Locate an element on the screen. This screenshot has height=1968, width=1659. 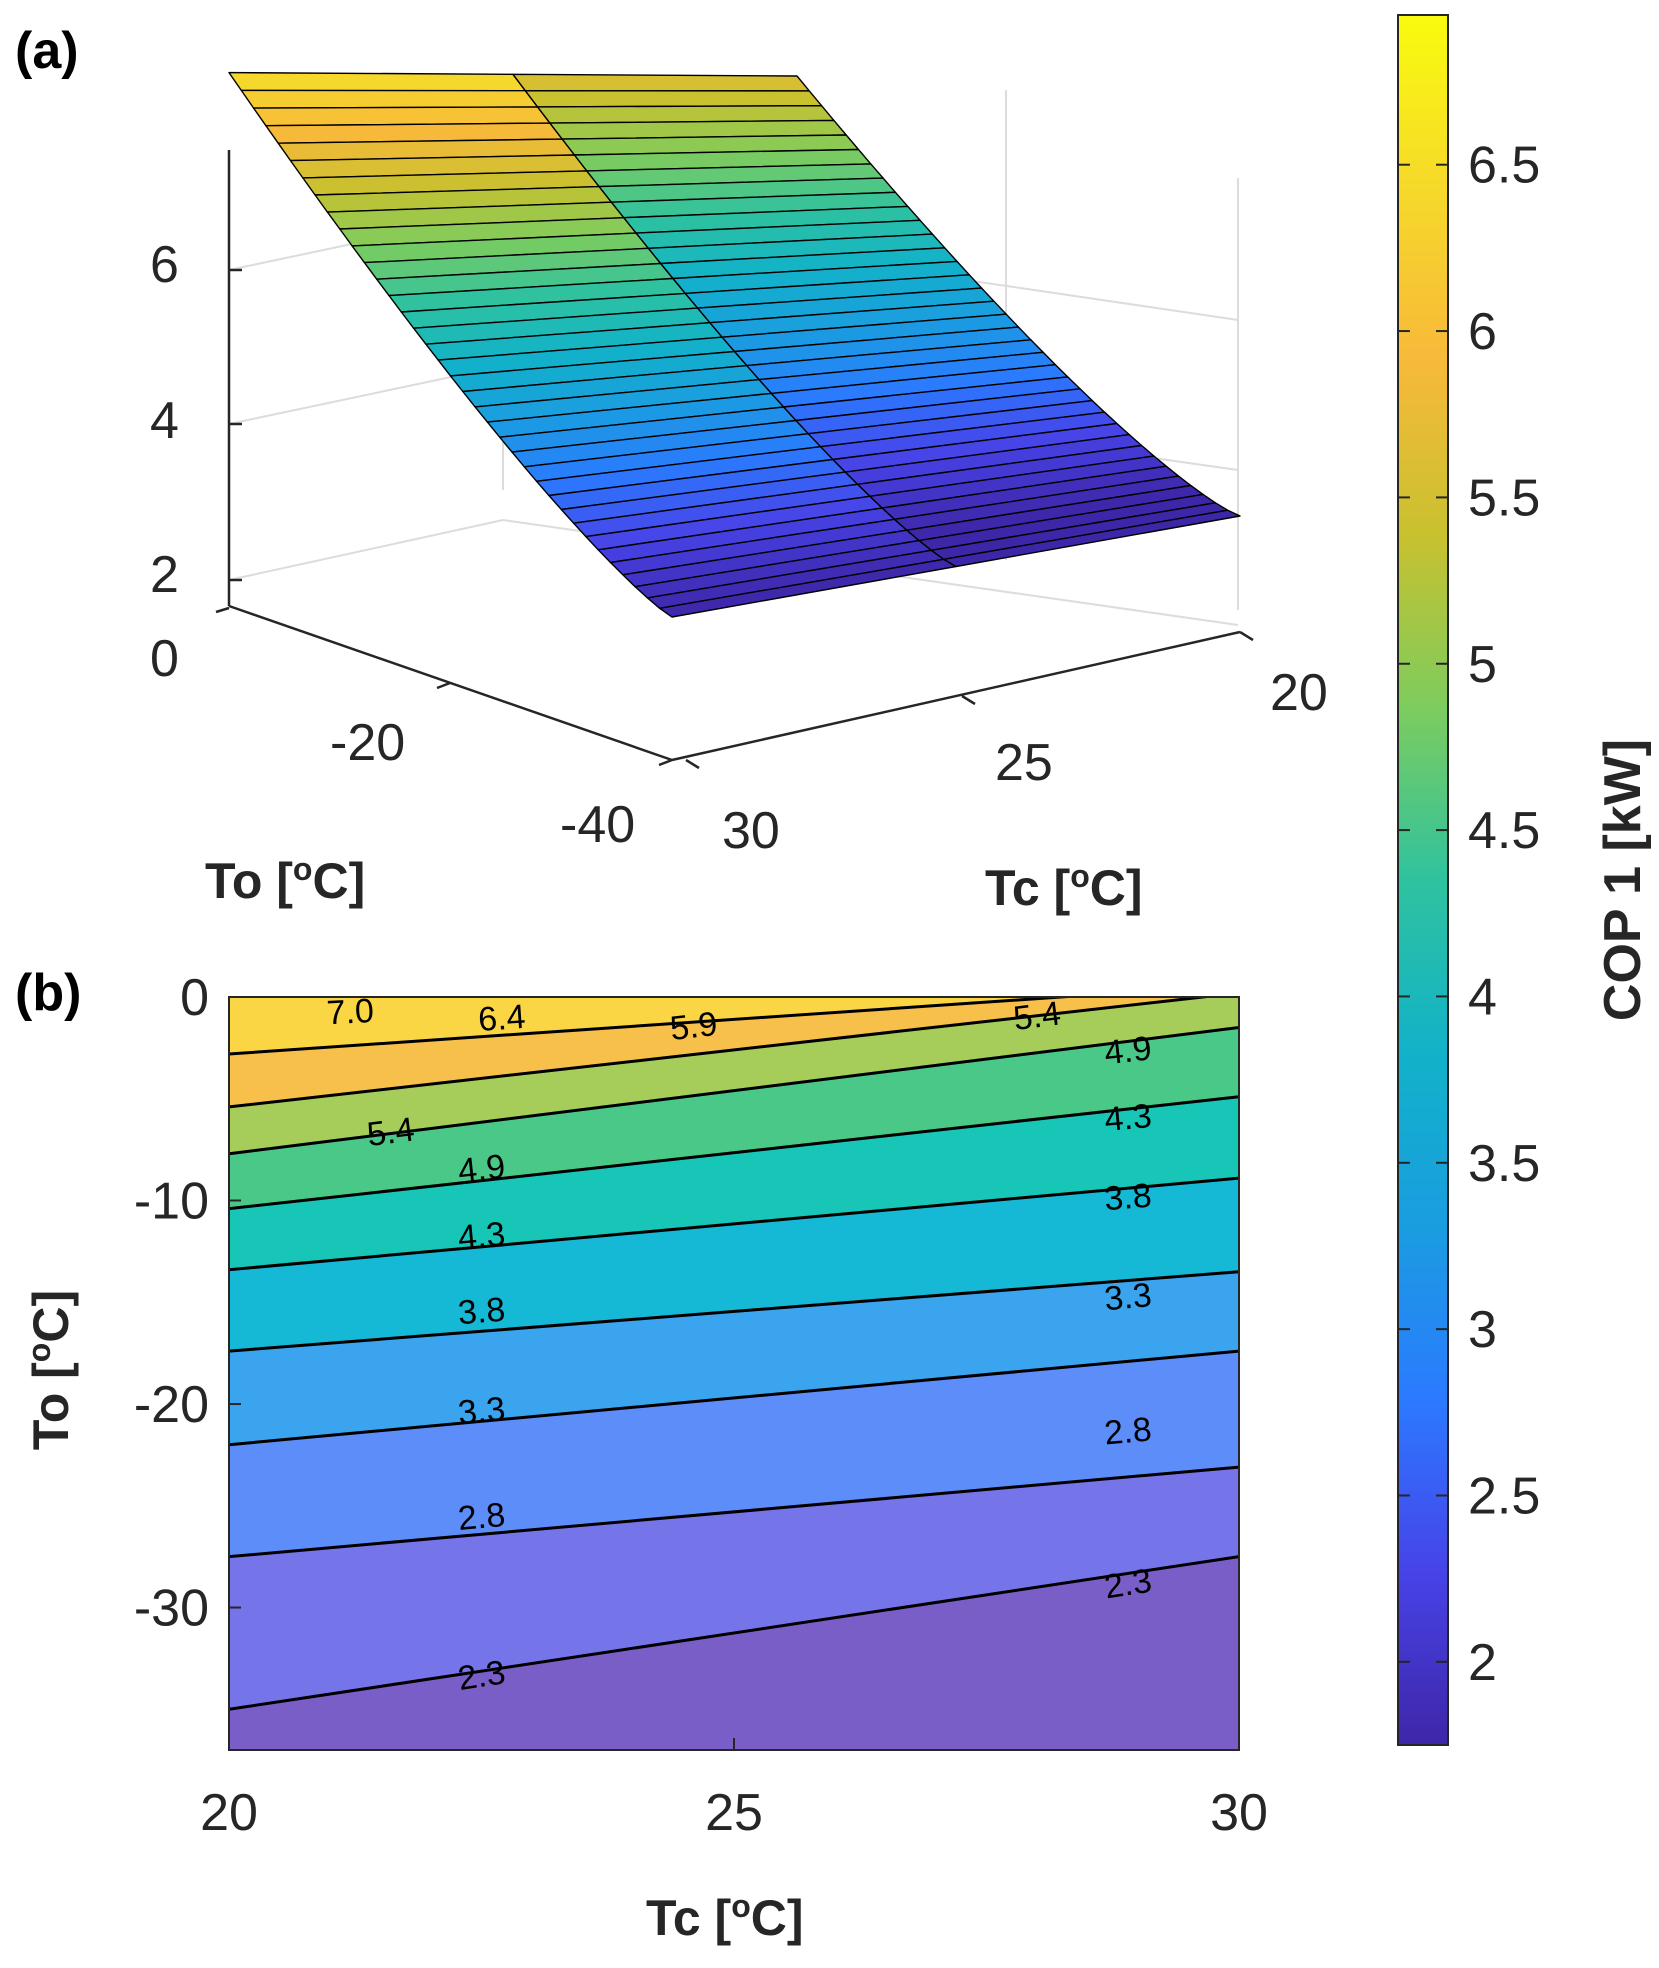
to-tick-minus20: -20 is located at coordinates (367, 743).